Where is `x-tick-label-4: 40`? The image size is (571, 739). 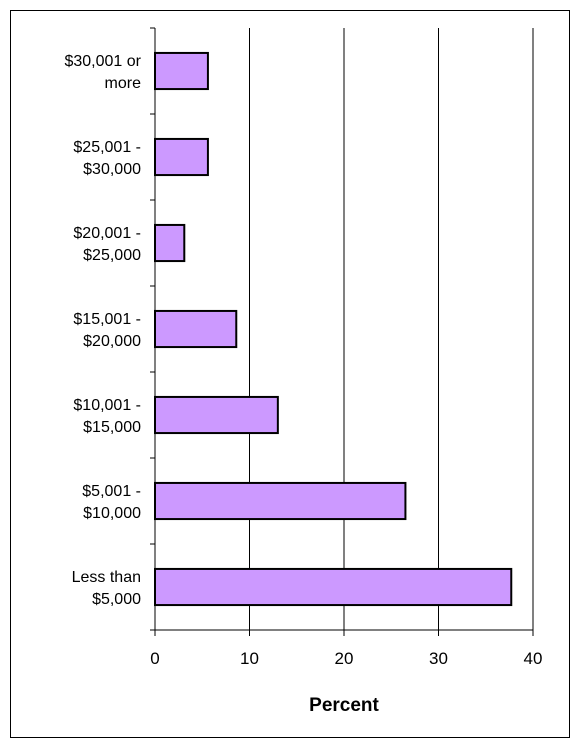
x-tick-label-4: 40 is located at coordinates (533, 658).